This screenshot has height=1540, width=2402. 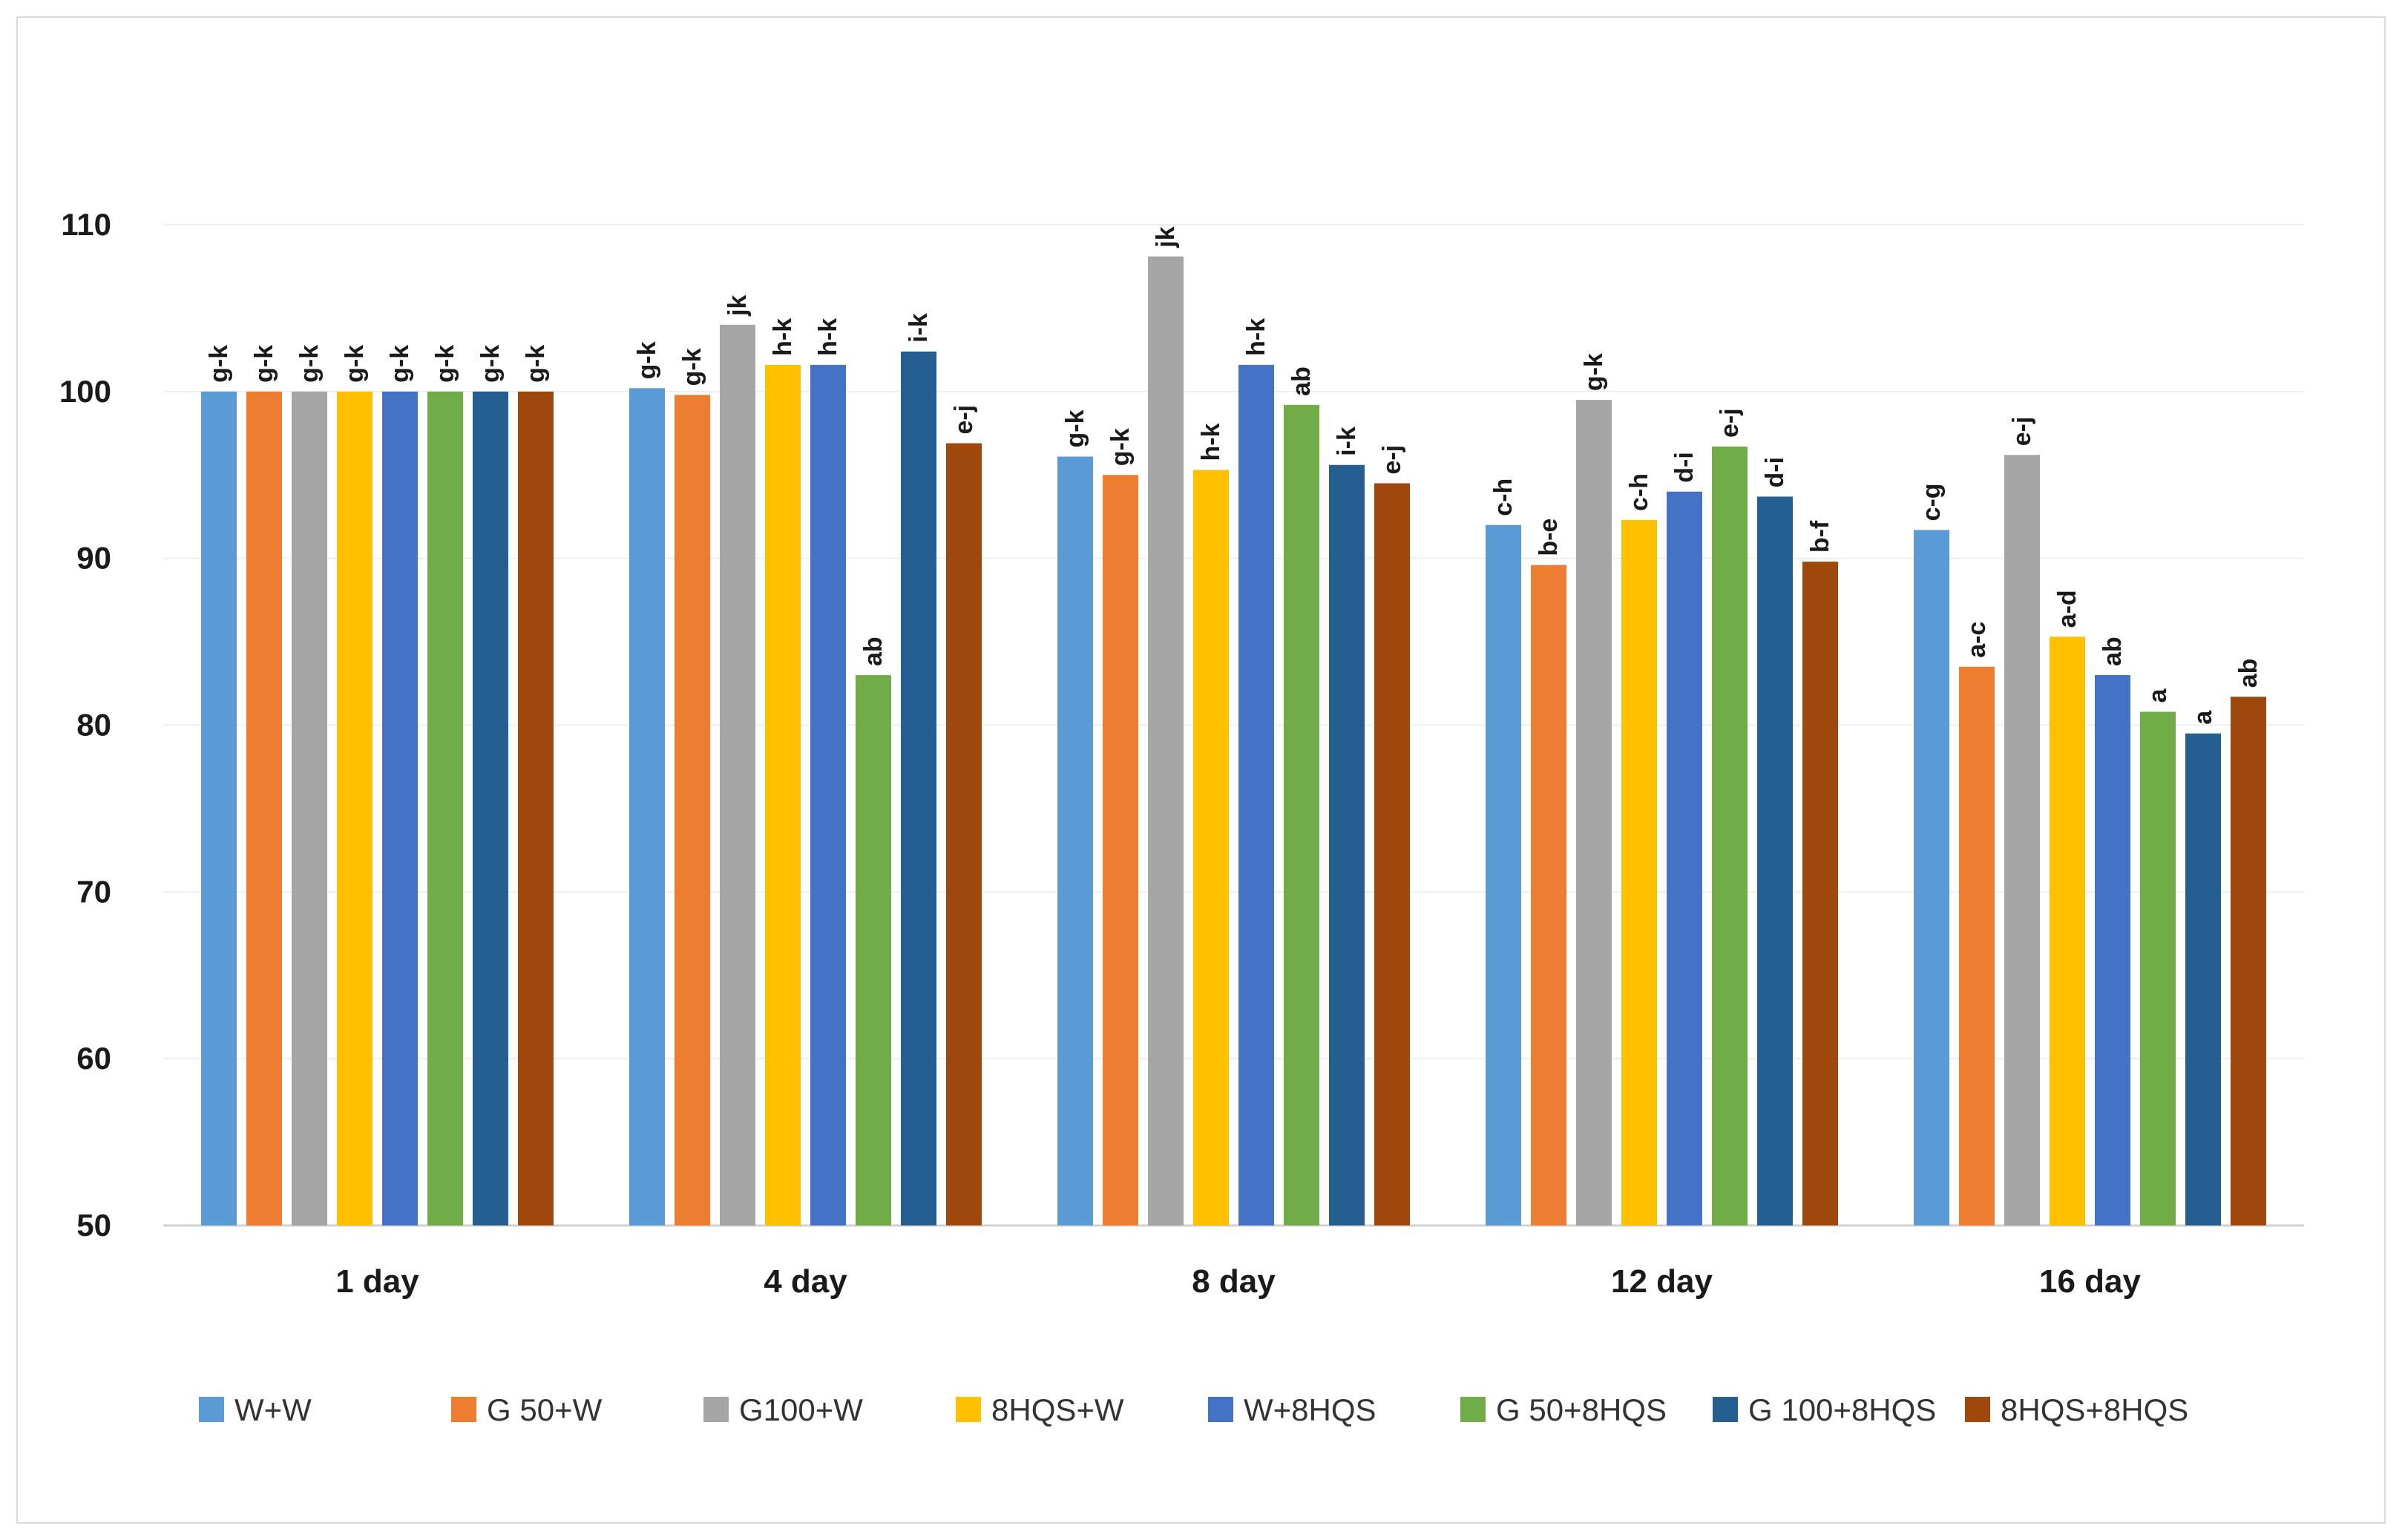 What do you see at coordinates (377, 1281) in the screenshot?
I see `x-category-label: 1 day` at bounding box center [377, 1281].